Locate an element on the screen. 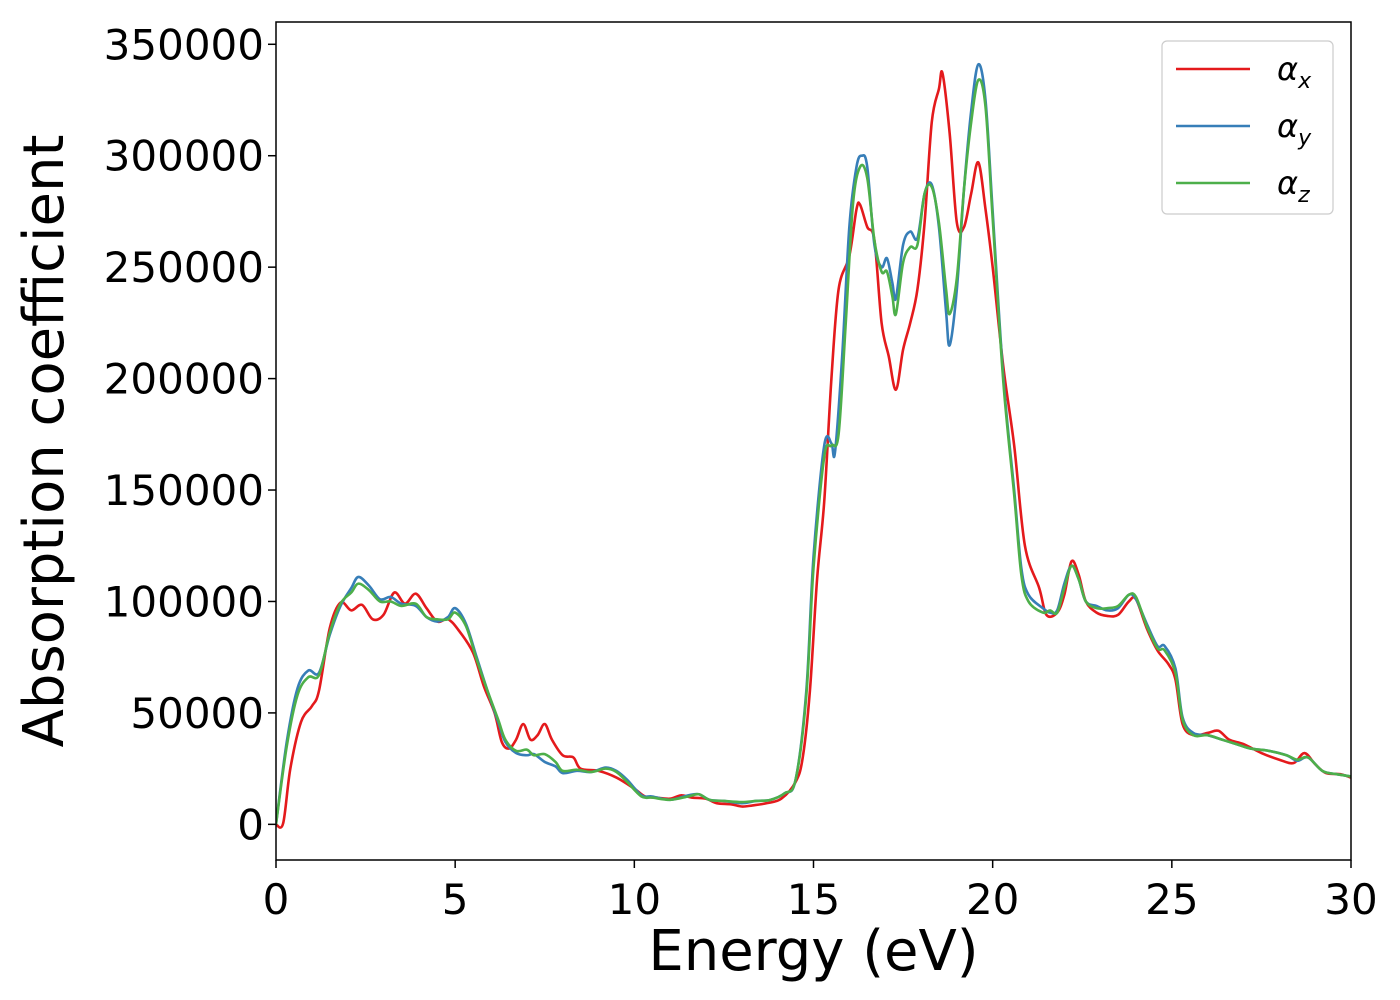 This screenshot has width=1400, height=1000. x-tick-label: 20 is located at coordinates (992, 899).